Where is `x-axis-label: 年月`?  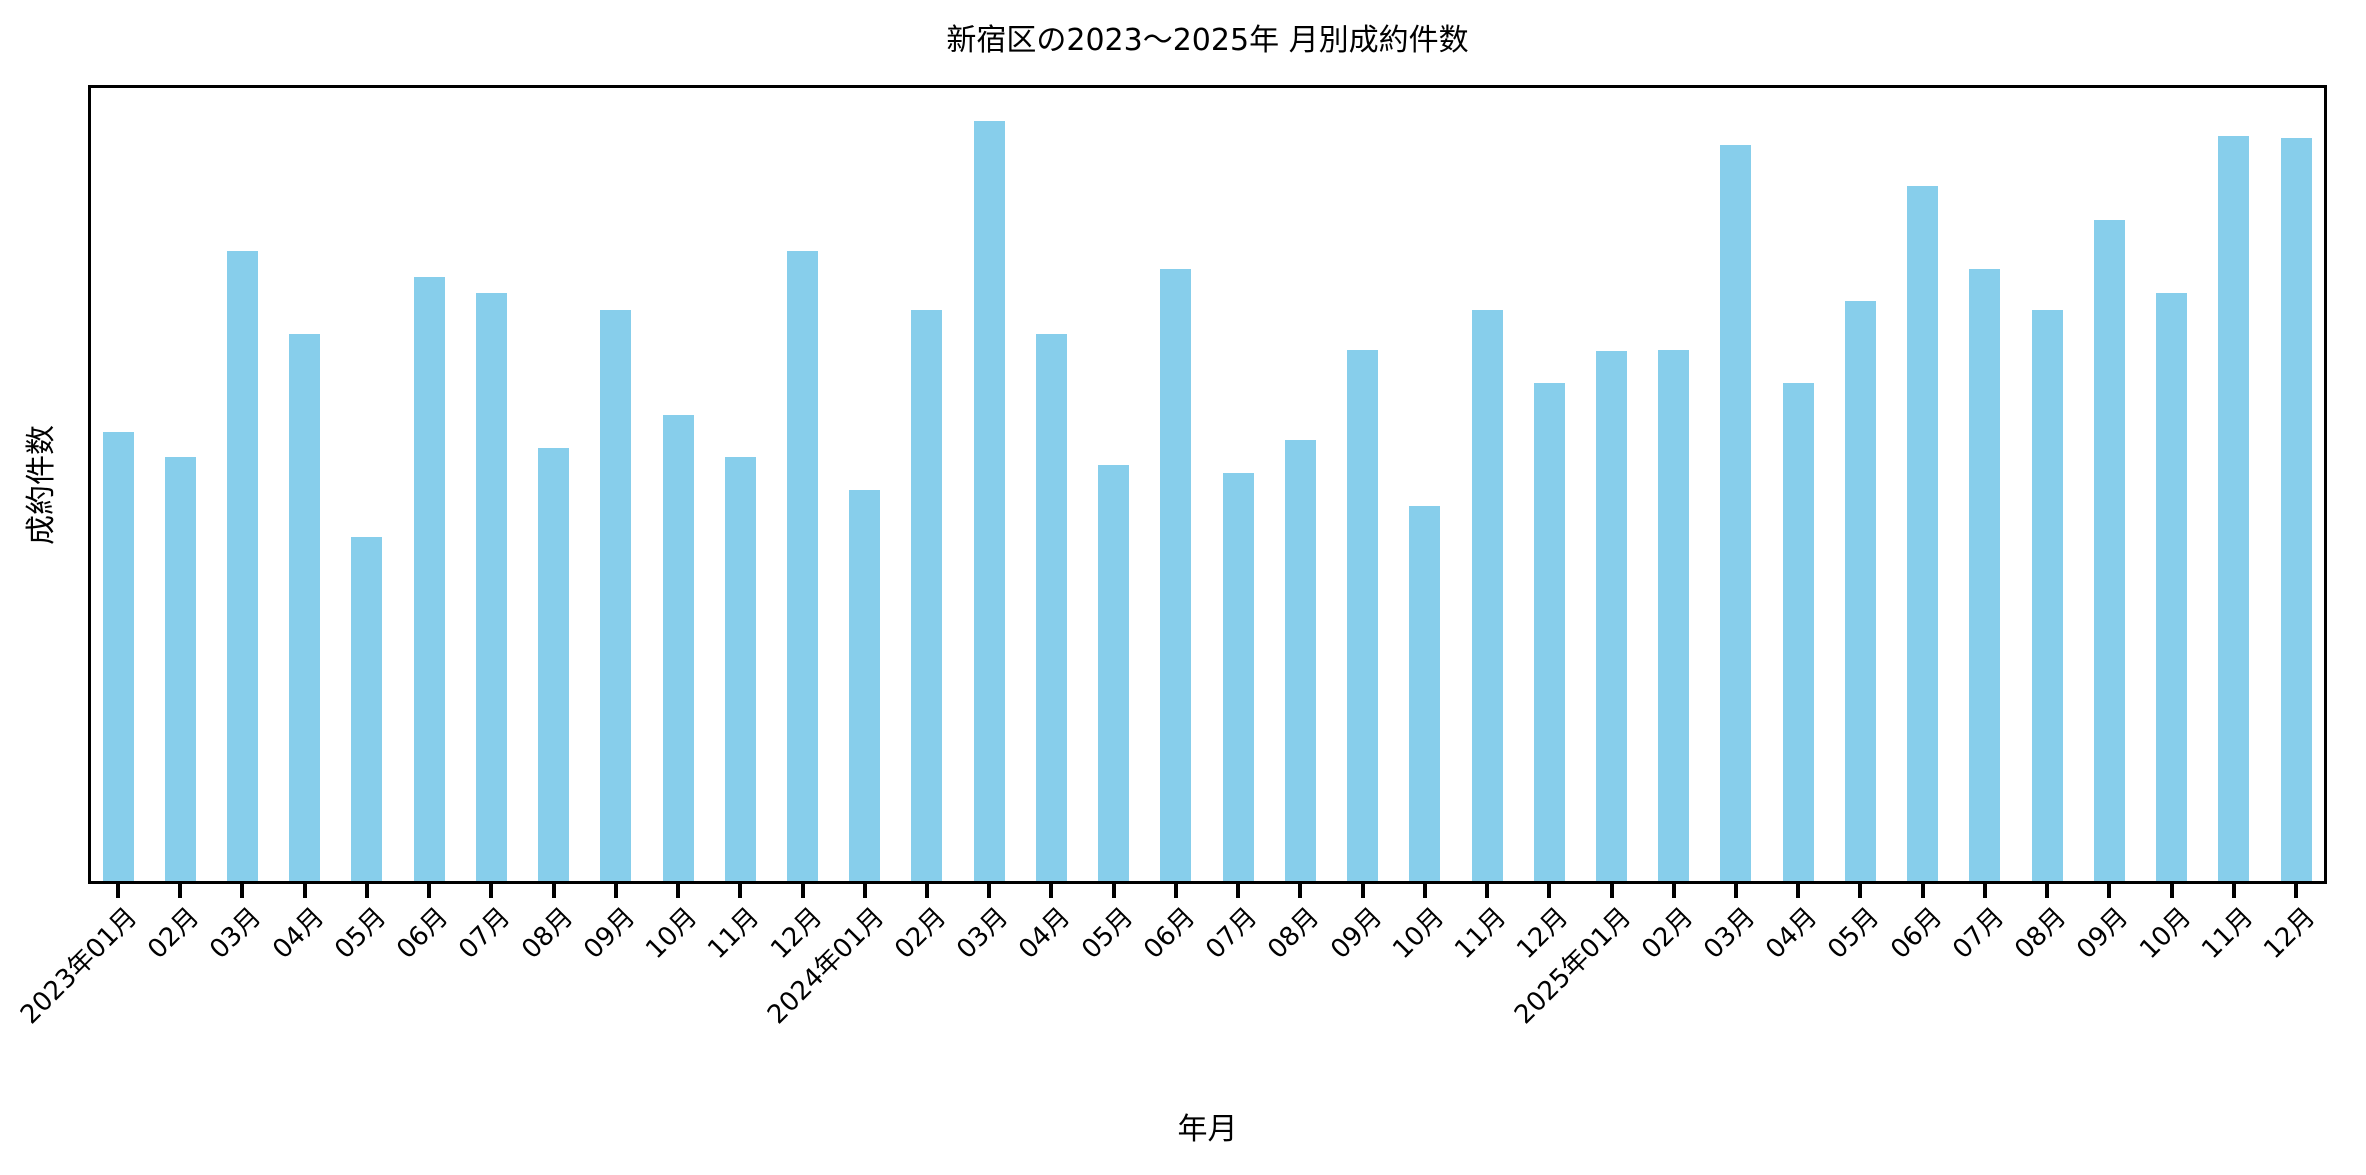
x-axis-label: 年月 is located at coordinates (1207, 1129).